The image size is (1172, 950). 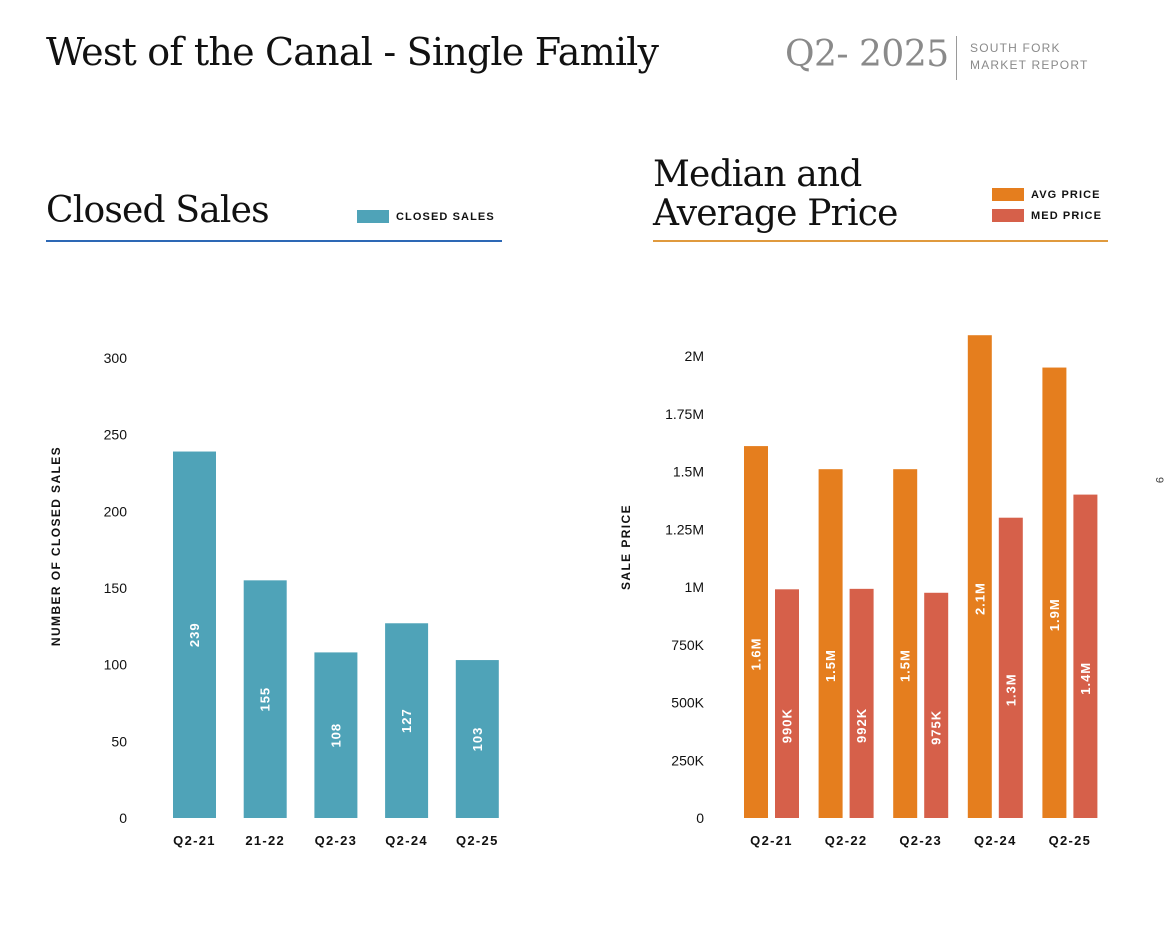 I want to click on price-ytick-label: 750K, so click(x=687, y=645).